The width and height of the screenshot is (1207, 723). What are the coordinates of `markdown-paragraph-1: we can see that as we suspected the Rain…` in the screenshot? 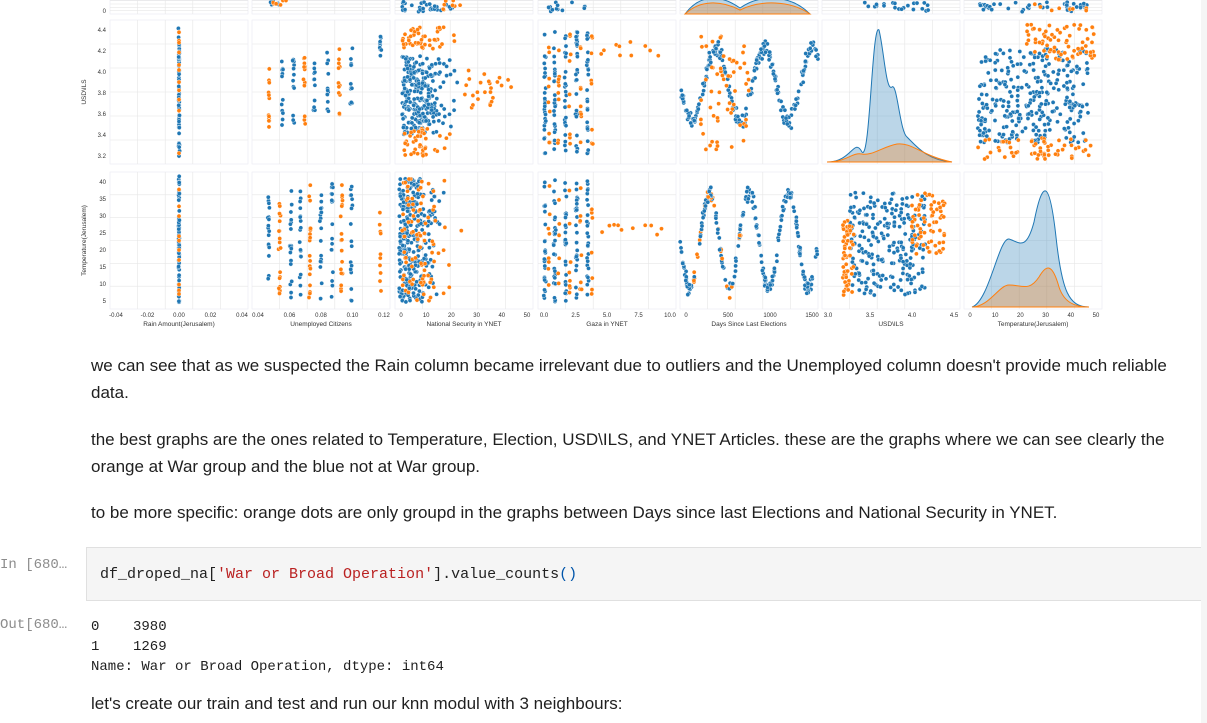 It's located at (629, 379).